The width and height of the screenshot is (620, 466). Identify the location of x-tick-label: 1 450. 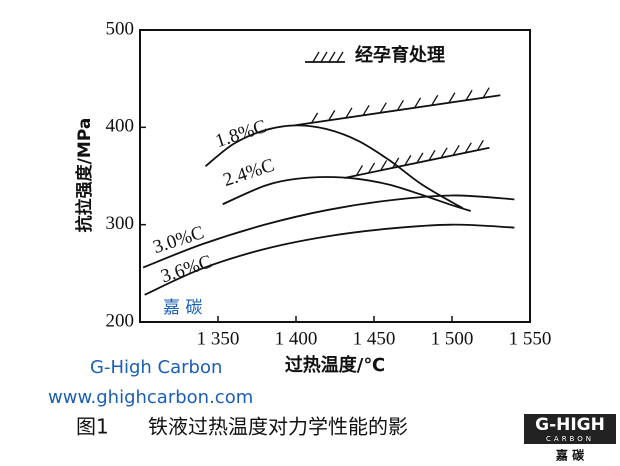
(374, 338).